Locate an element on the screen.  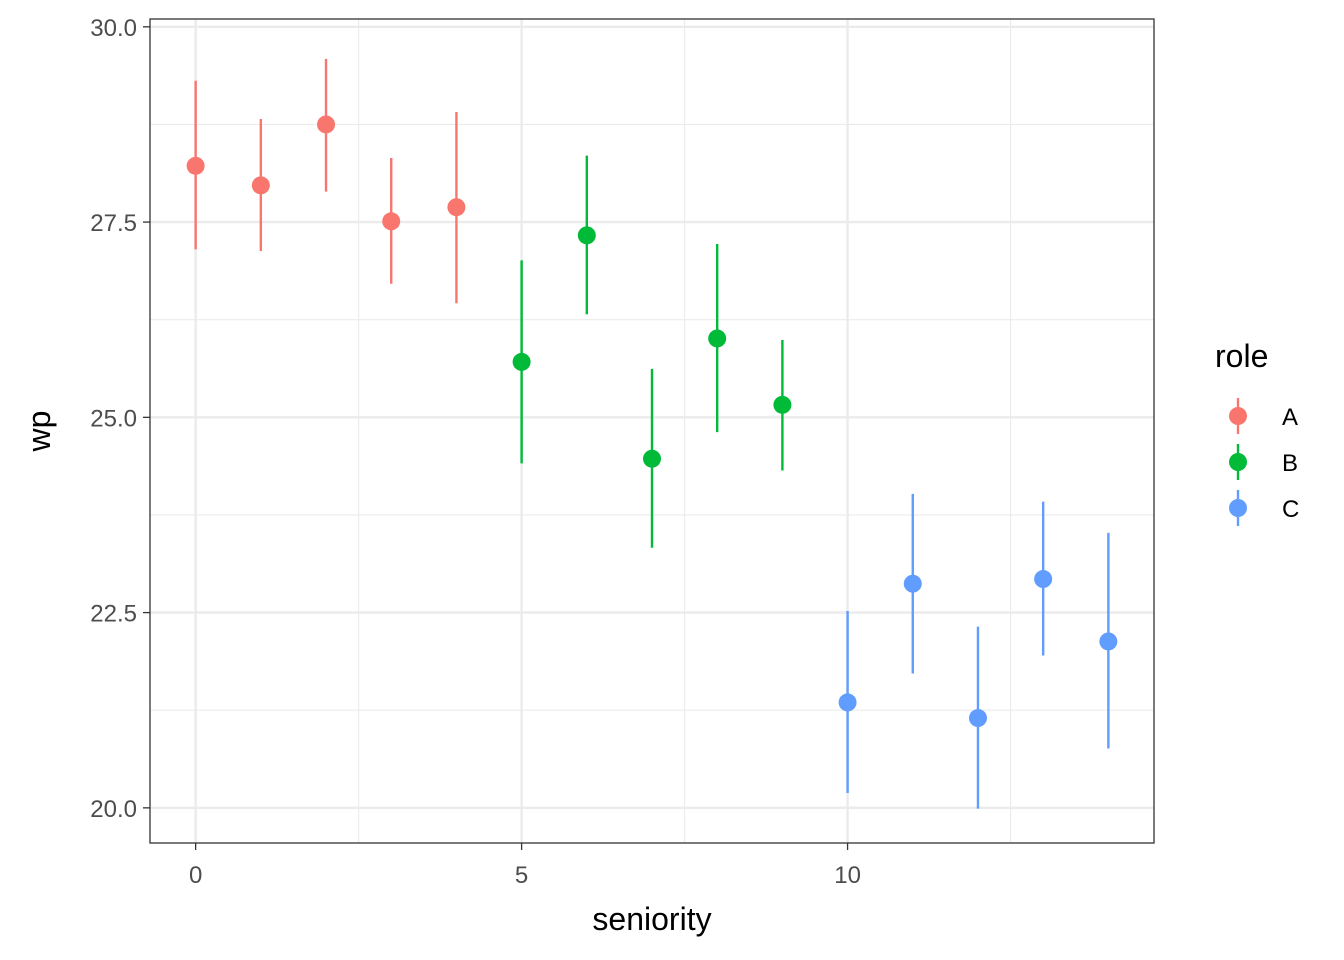
y-tick-label: 20.0 is located at coordinates (113, 809).